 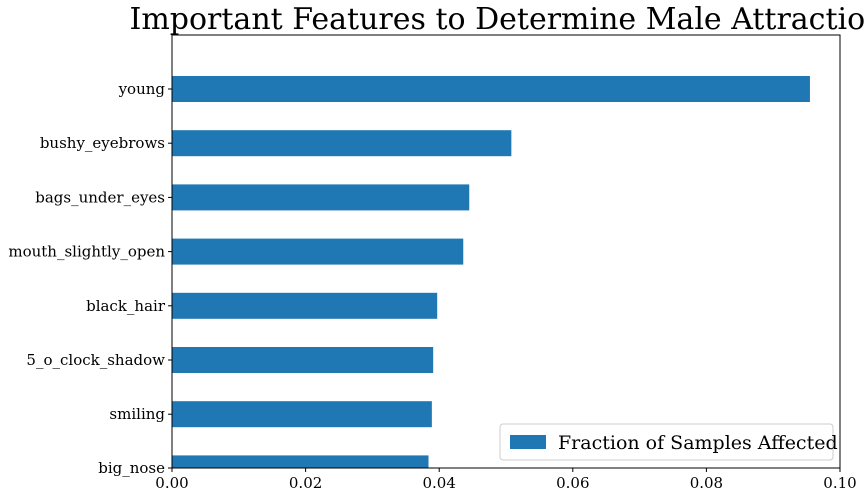 I want to click on y-tick-label: mouth_slightly_open, so click(x=86, y=252).